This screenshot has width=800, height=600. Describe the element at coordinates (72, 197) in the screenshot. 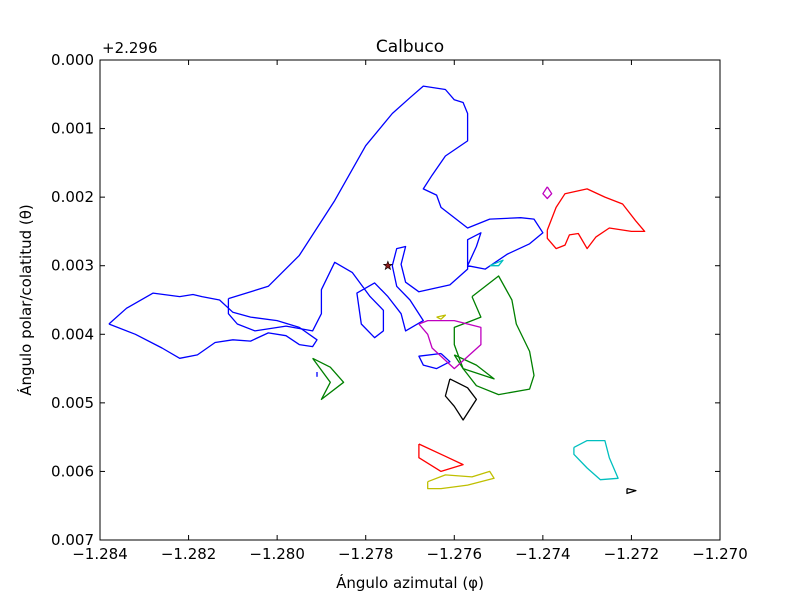

I see `y-tick-label: 0.002` at that location.